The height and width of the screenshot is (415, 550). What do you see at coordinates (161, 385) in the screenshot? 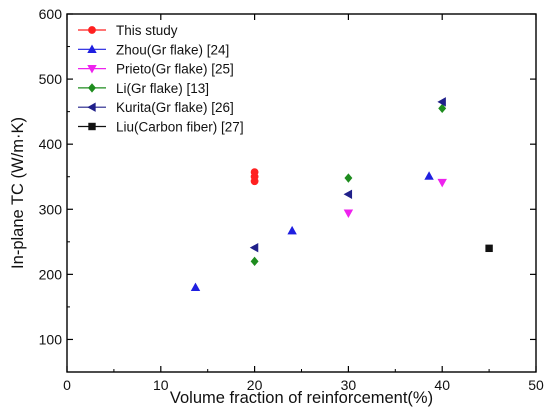
I see `x-tick-label: 10` at bounding box center [161, 385].